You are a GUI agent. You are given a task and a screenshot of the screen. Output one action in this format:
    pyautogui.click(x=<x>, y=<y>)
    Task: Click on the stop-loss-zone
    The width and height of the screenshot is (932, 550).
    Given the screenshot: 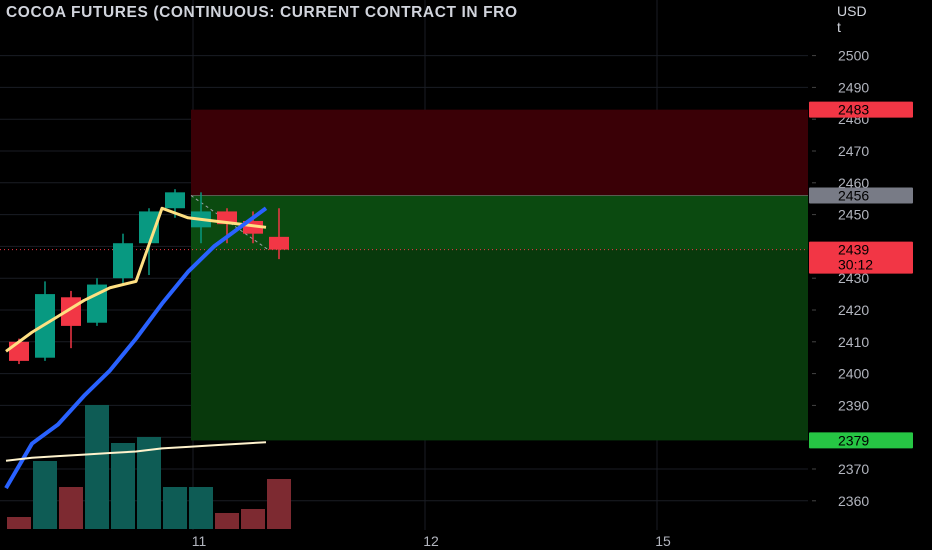 What is the action you would take?
    pyautogui.click(x=499, y=152)
    